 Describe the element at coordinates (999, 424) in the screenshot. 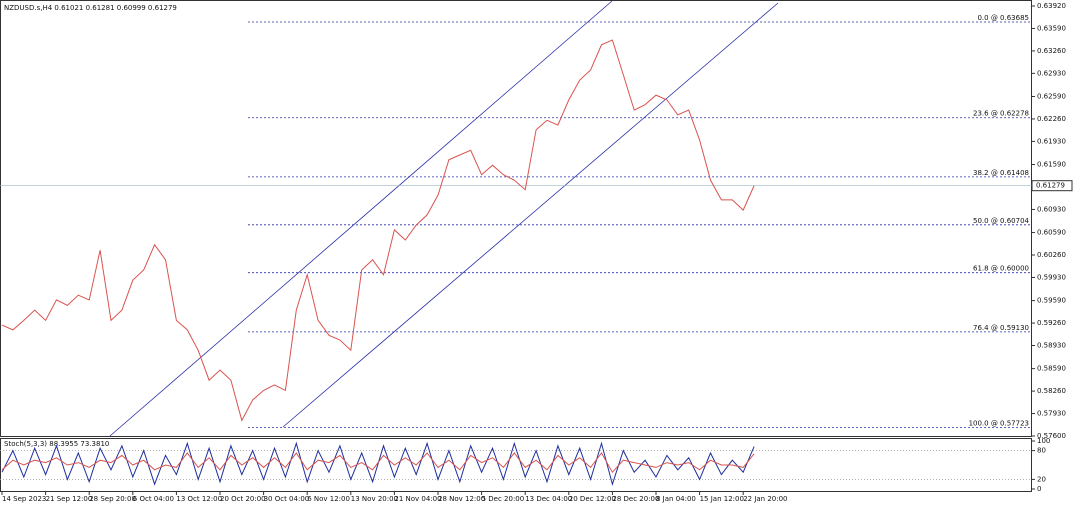

I see `fib-label: 100.0 @ 0.57723` at that location.